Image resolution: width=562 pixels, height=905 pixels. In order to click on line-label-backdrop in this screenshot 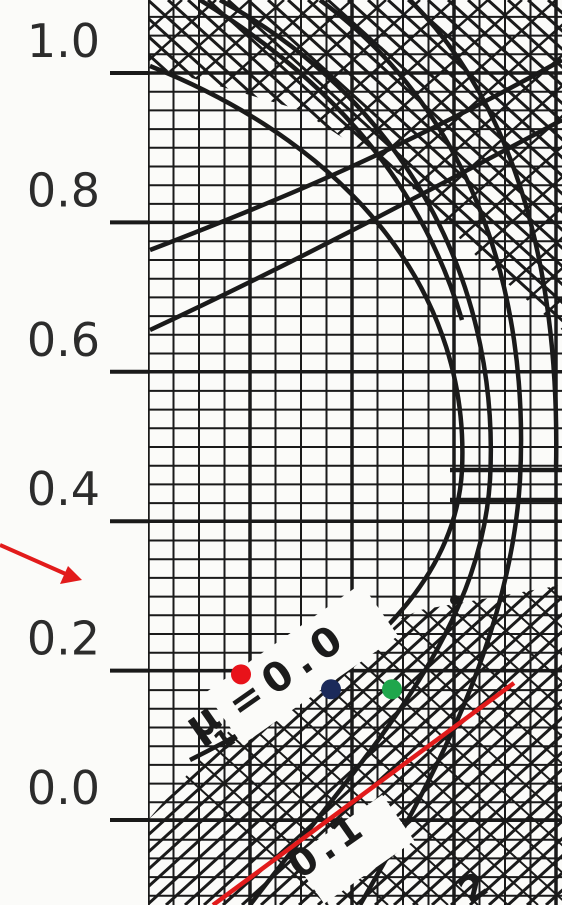, I will do `click(353, 849)`.